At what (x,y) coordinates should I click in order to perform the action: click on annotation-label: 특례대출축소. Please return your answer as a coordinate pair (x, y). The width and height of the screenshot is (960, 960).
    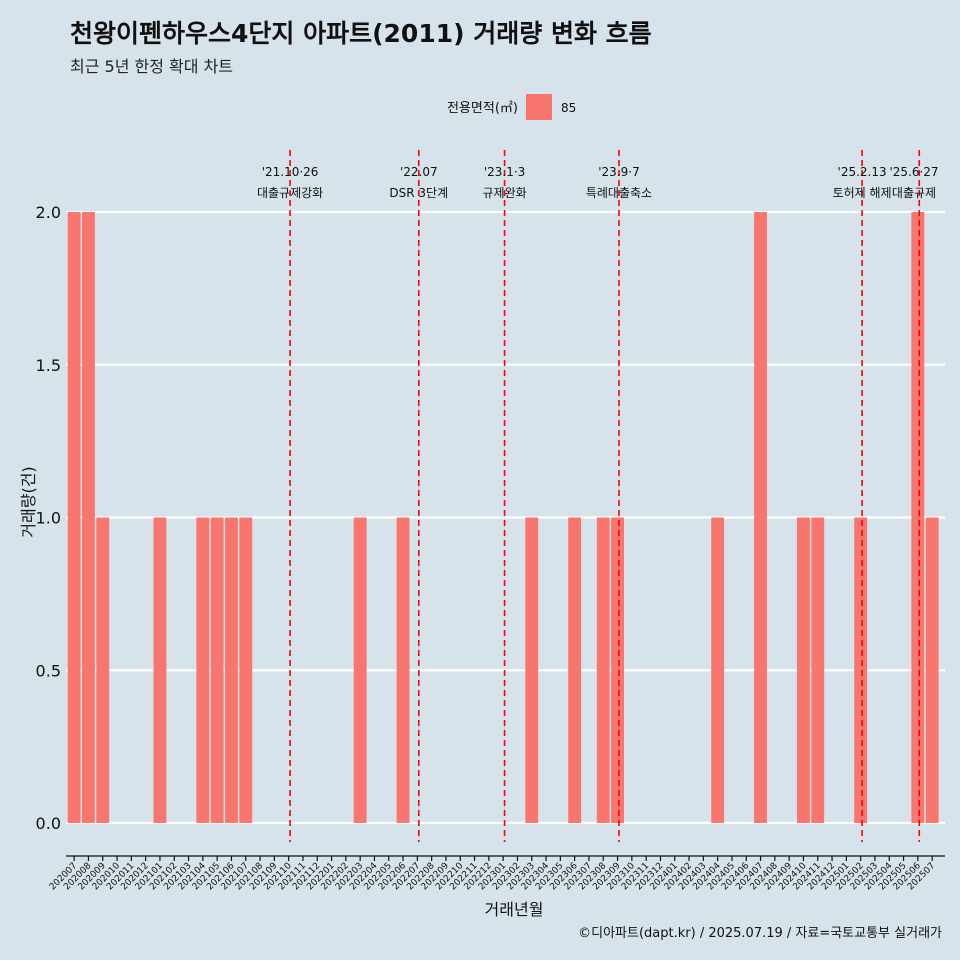
    Looking at the image, I should click on (619, 193).